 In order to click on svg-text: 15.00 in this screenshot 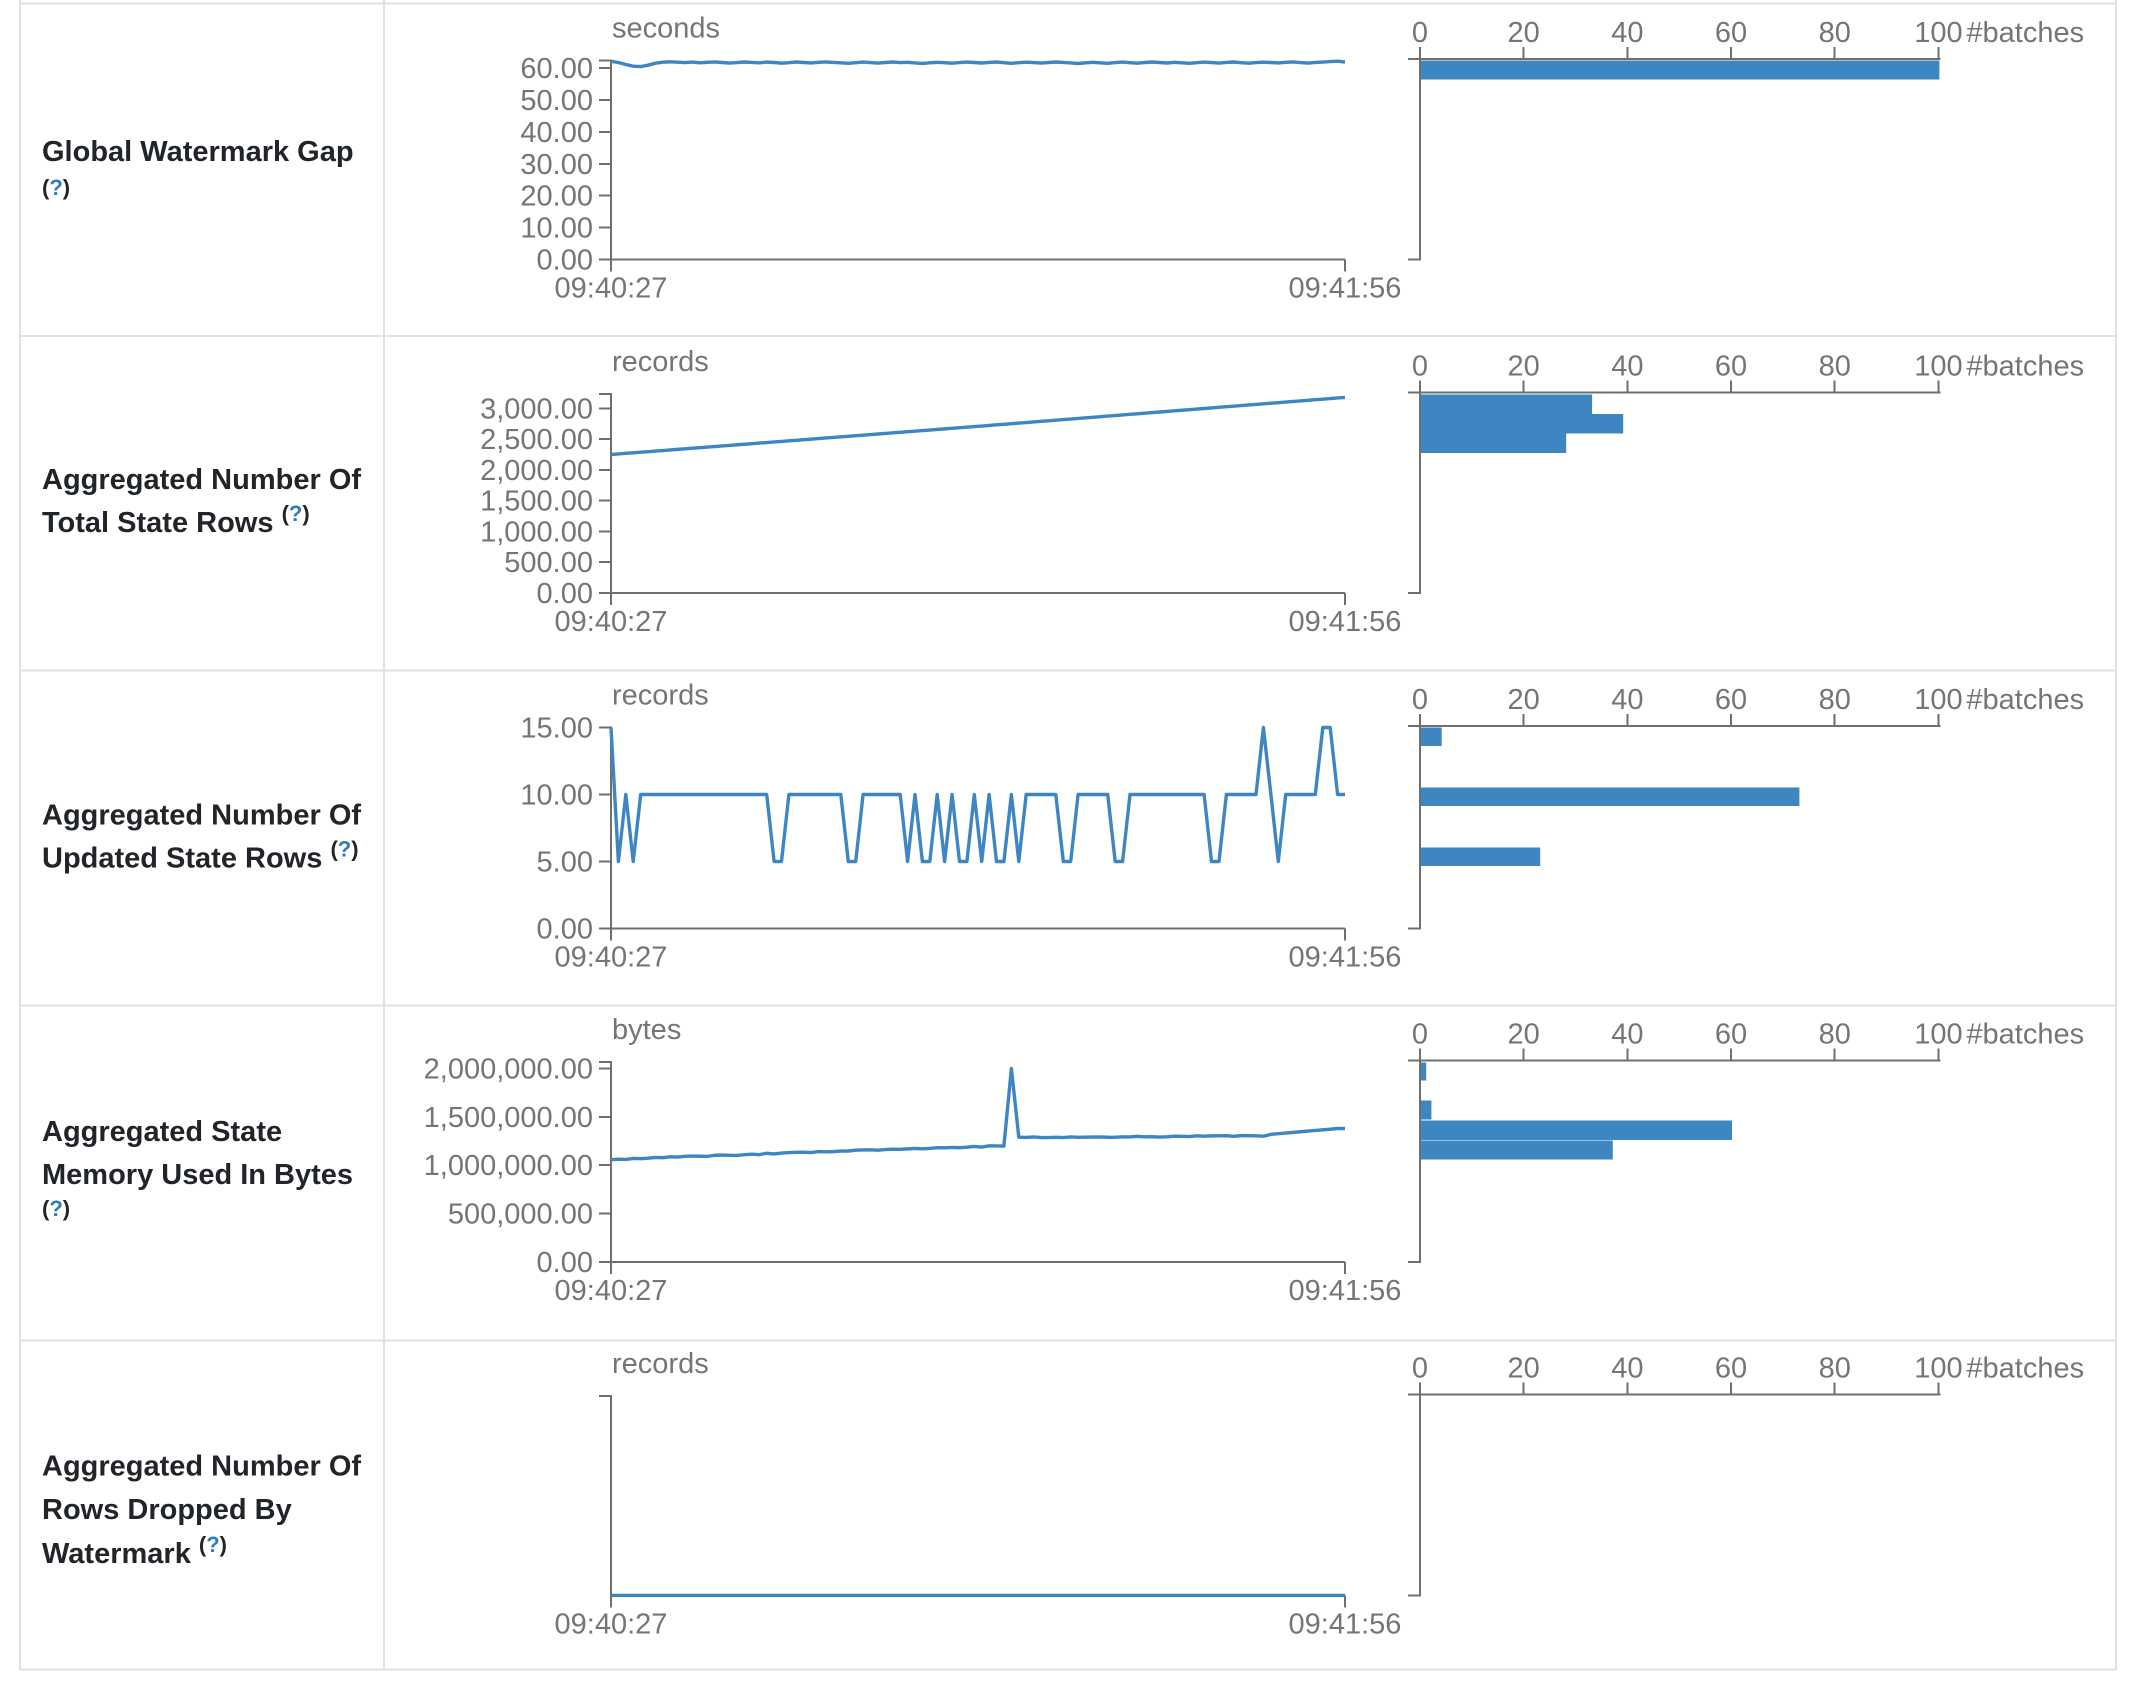, I will do `click(556, 729)`.